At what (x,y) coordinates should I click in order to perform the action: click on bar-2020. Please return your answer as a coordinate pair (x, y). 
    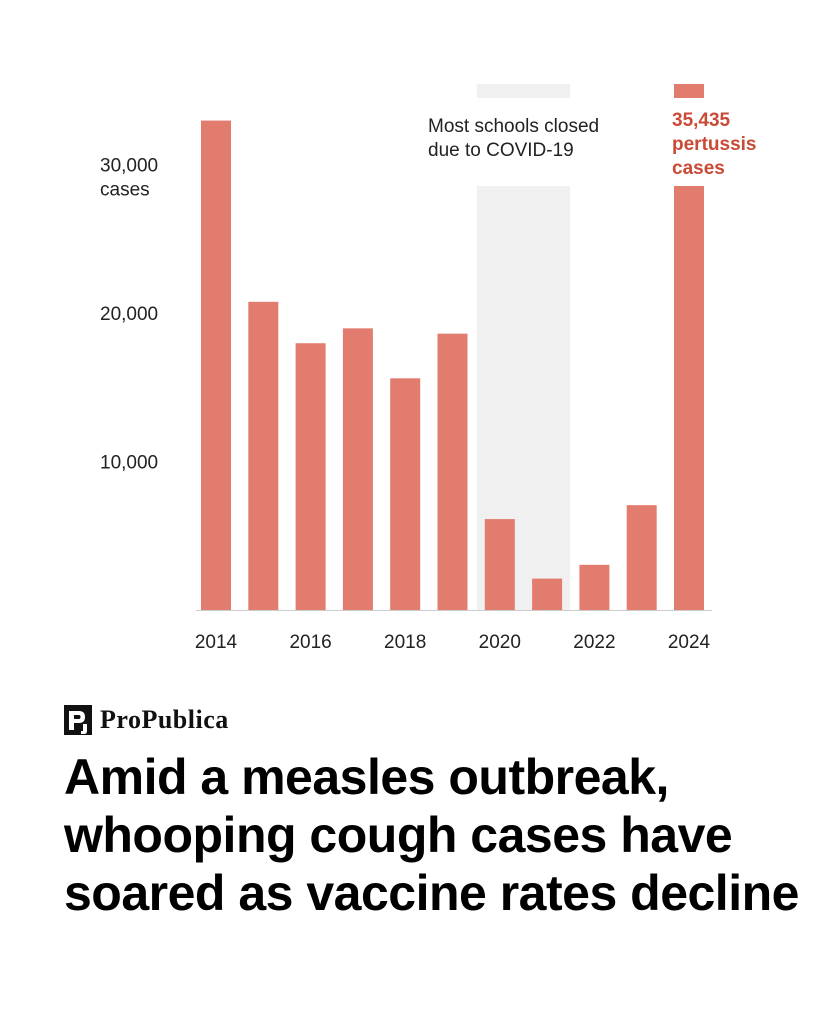
    Looking at the image, I should click on (499, 564).